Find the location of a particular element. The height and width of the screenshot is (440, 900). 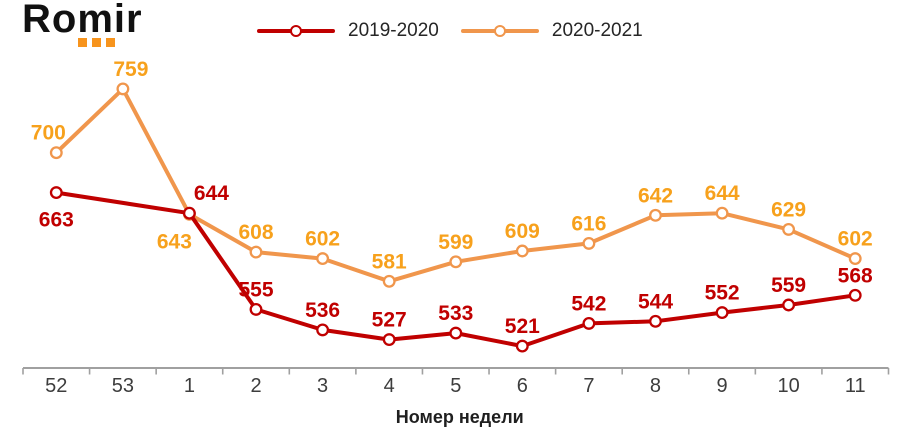

x-tick-label: 3 is located at coordinates (322, 386).